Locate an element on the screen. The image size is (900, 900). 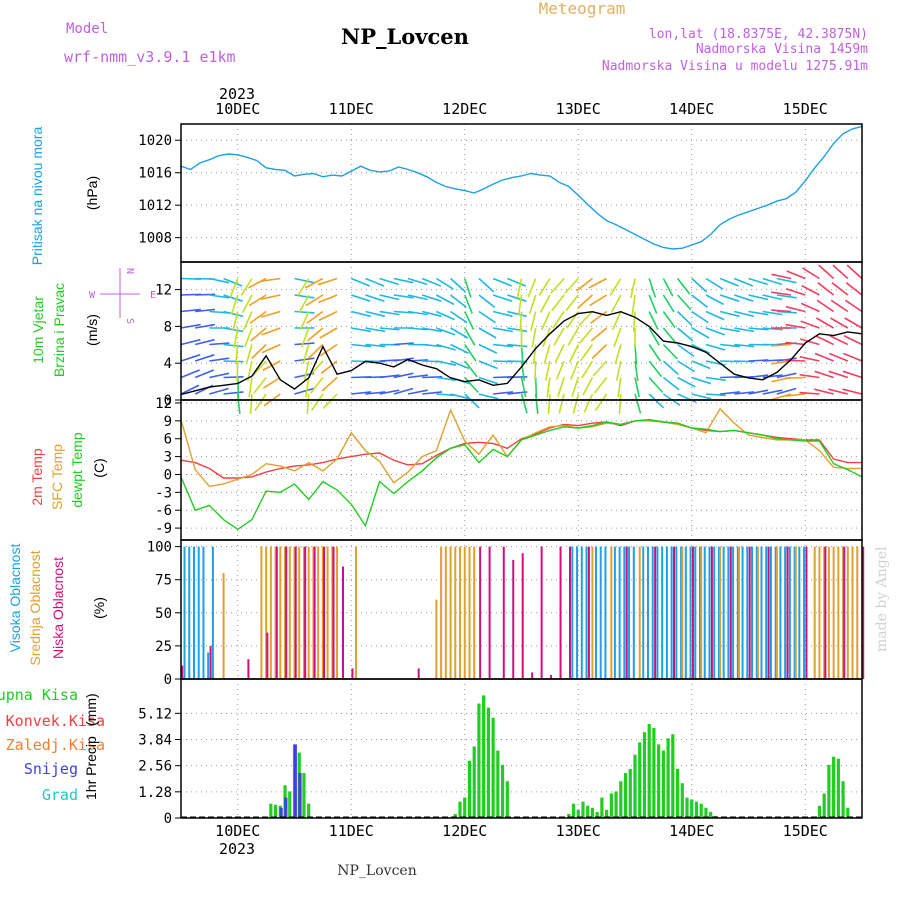
elevation-label: Nadmorska Visina 1459m is located at coordinates (782, 49).